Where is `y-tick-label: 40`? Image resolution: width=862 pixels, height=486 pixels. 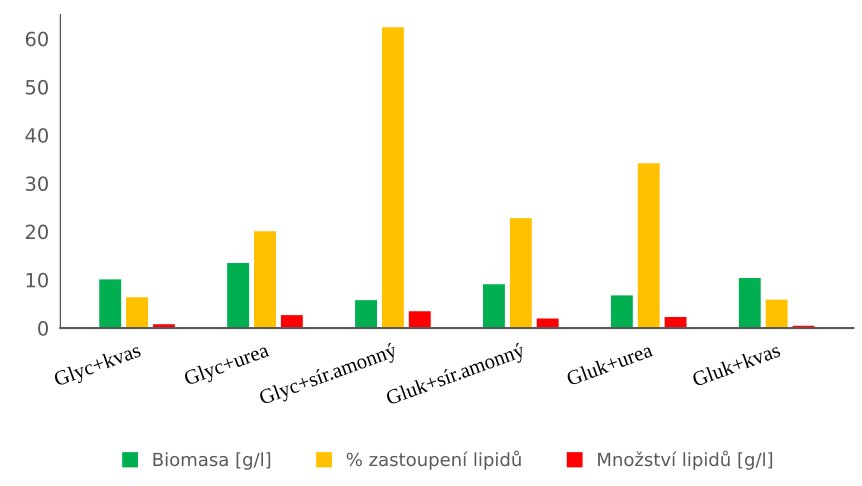
y-tick-label: 40 is located at coordinates (36, 135).